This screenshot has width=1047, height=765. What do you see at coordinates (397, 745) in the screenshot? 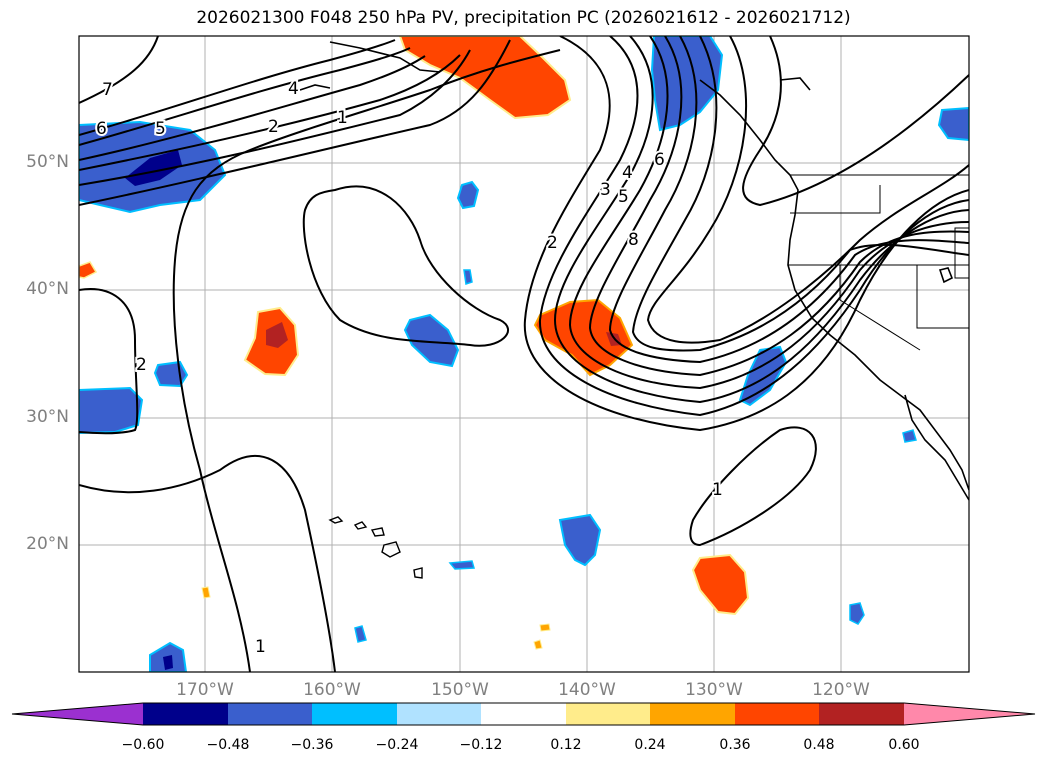
I see `colorbar-tick-label: −0.24` at bounding box center [397, 745].